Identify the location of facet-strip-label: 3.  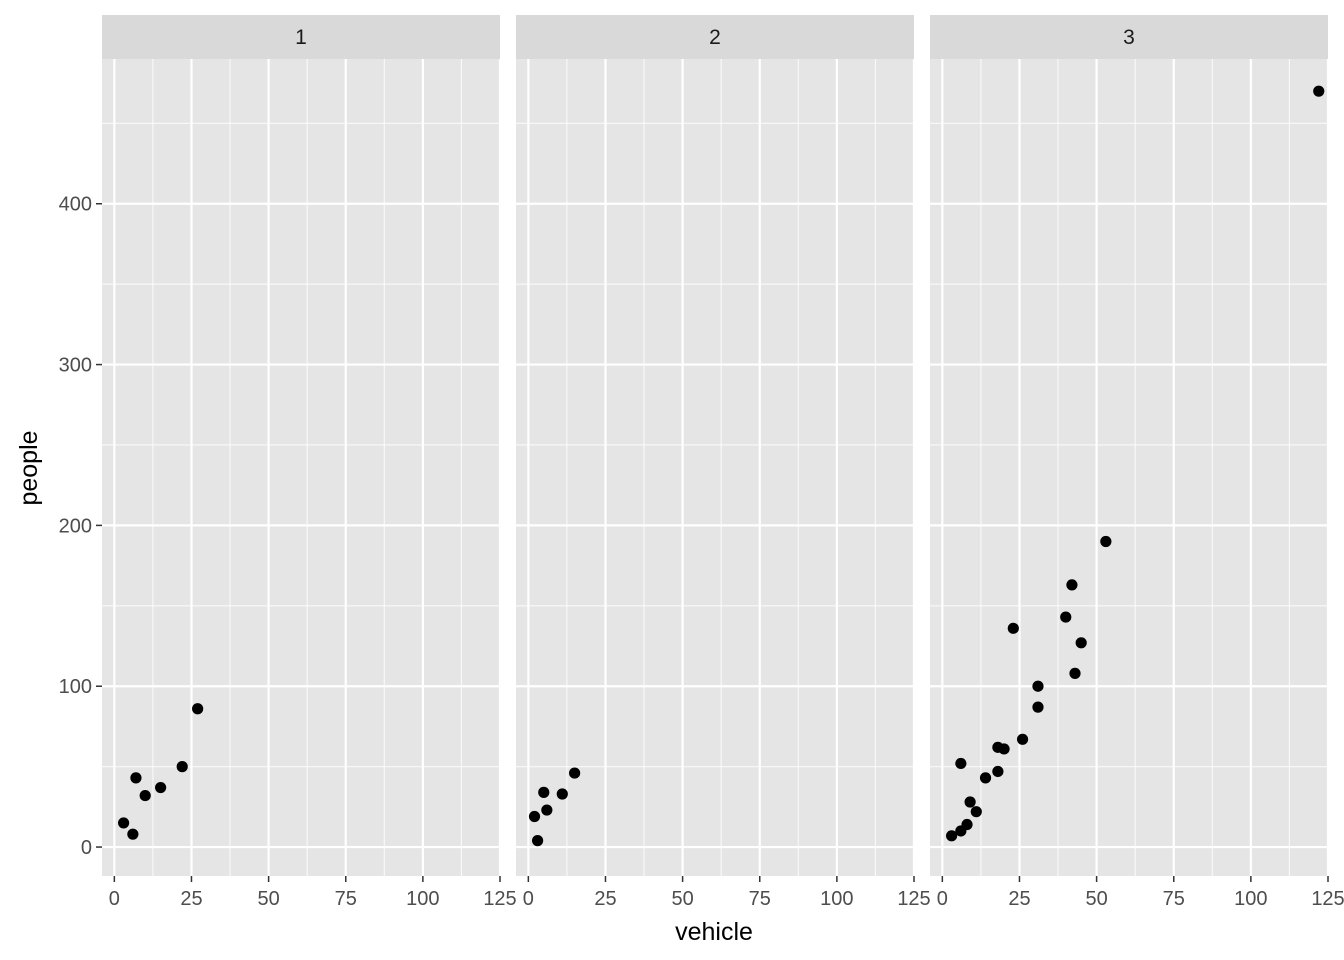
(1129, 37).